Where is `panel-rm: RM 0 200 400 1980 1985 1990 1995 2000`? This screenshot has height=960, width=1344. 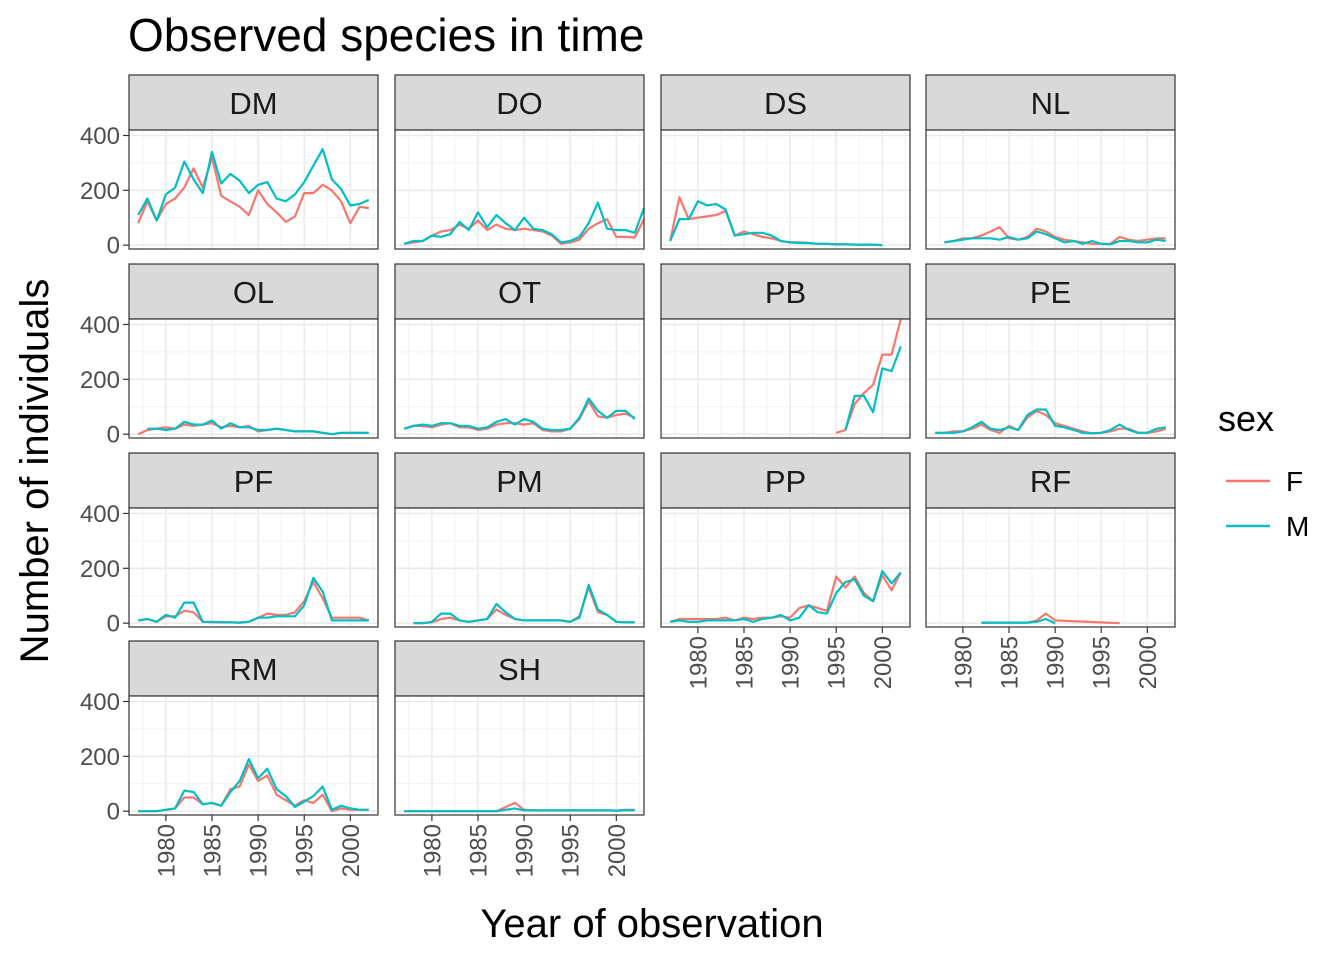
panel-rm: RM 0 200 400 1980 1985 1990 1995 2000 is located at coordinates (229, 758).